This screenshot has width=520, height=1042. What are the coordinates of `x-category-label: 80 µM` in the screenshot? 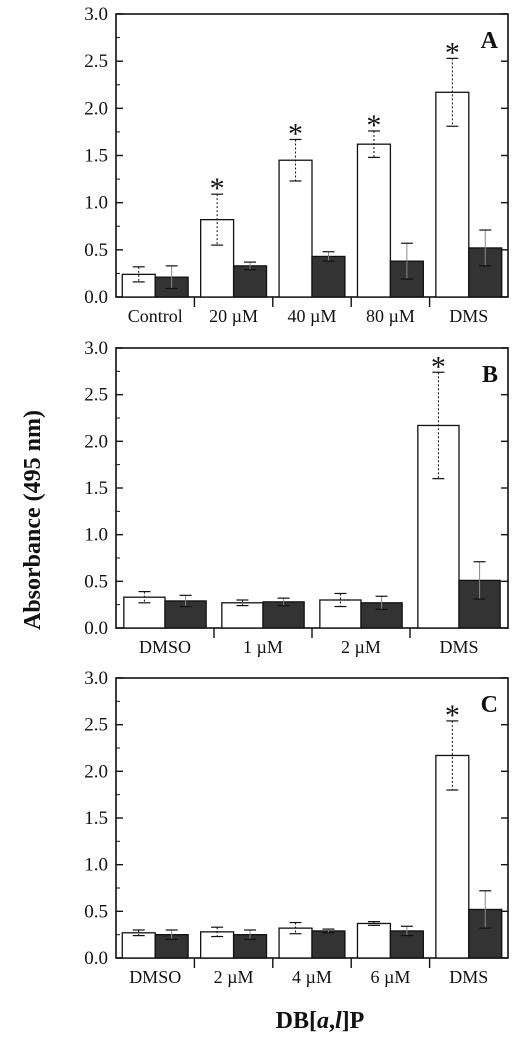 It's located at (390, 316).